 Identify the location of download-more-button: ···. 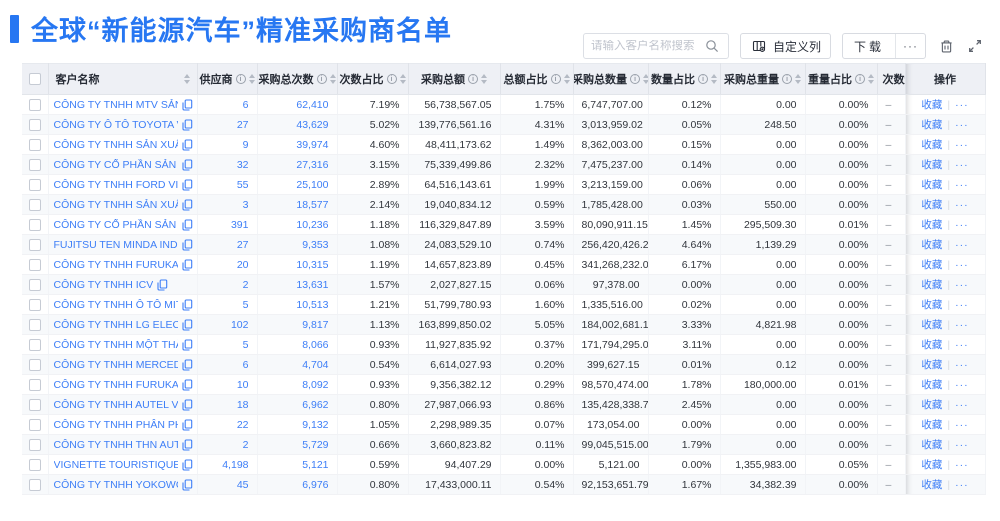
(910, 46).